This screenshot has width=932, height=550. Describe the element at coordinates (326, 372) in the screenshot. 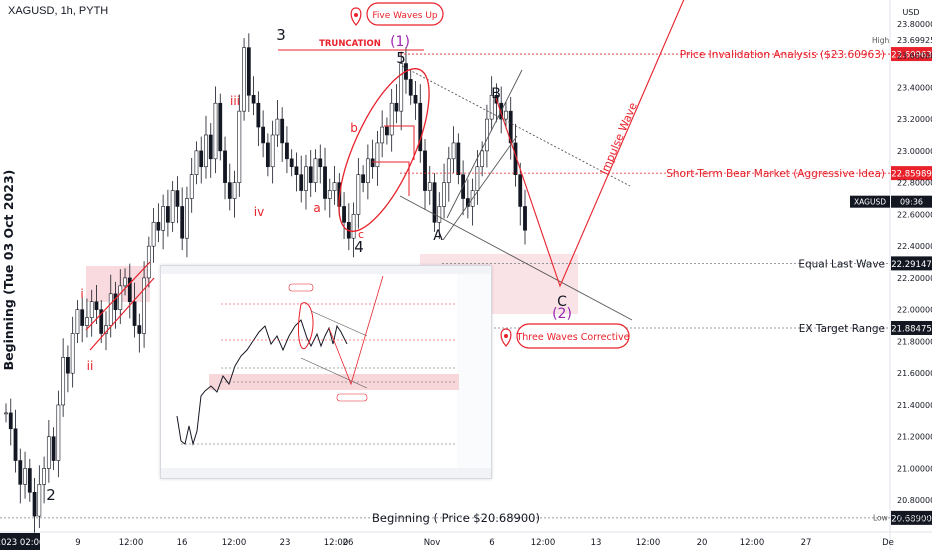

I see `inset-screenshot` at that location.